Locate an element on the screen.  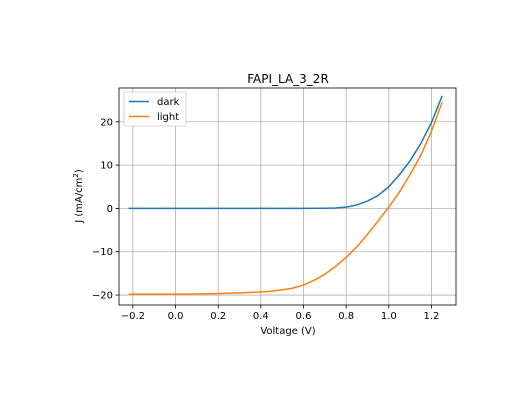
x-tick-label: 1.0 is located at coordinates (389, 316).